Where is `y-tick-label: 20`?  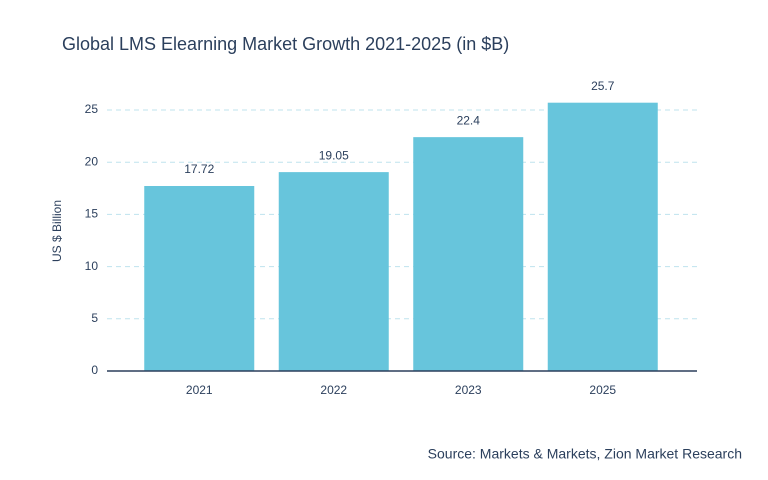
y-tick-label: 20 is located at coordinates (92, 161).